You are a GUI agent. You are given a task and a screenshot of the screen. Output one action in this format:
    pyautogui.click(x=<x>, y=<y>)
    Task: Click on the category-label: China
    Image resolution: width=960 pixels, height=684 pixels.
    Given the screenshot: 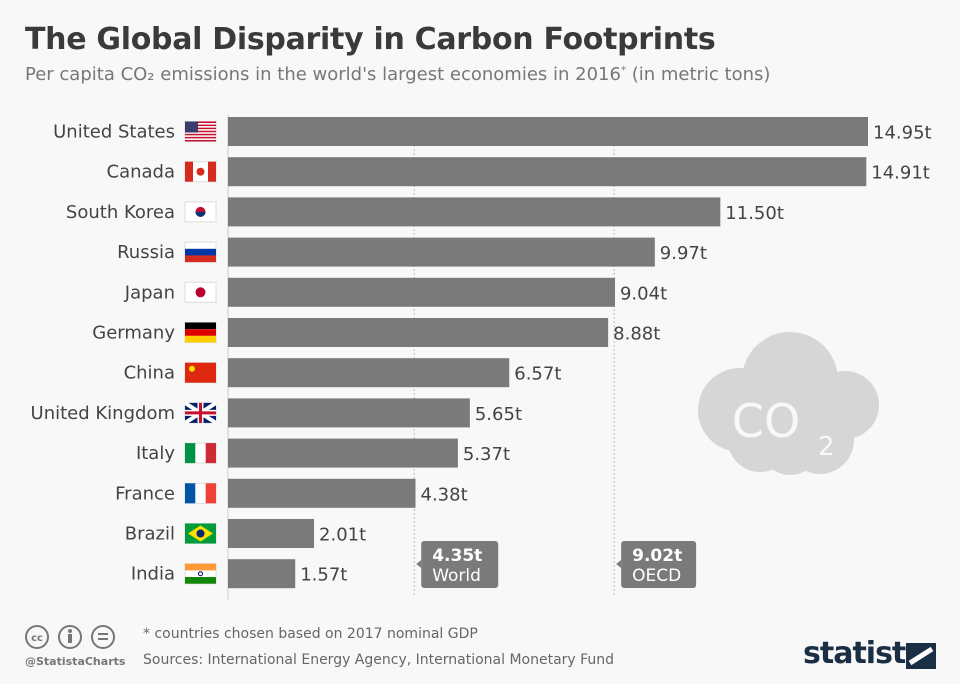 What is the action you would take?
    pyautogui.click(x=149, y=373)
    